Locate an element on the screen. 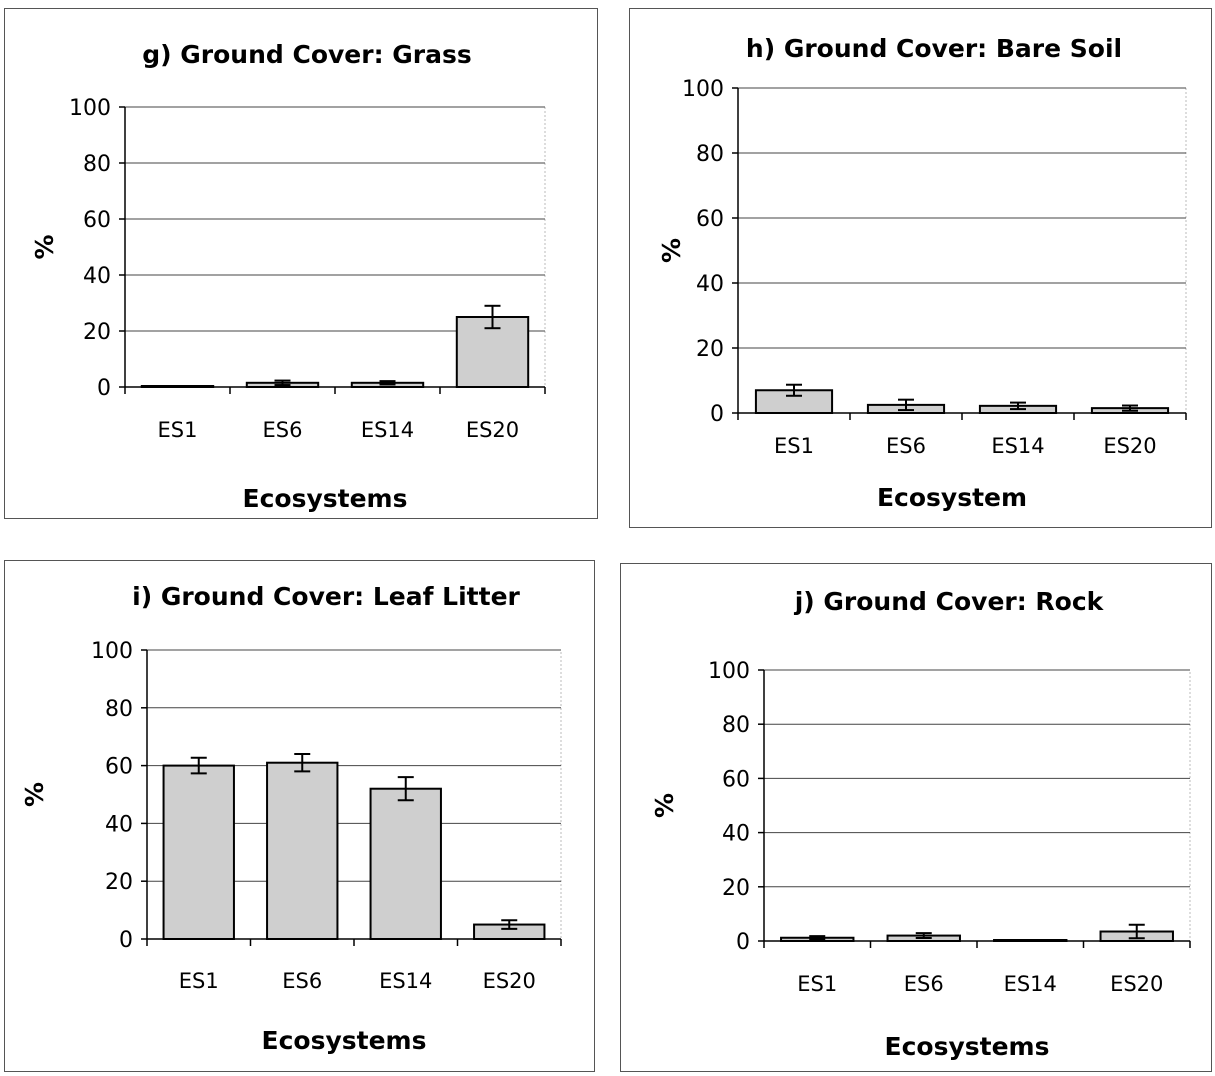 The width and height of the screenshot is (1215, 1076). chart-title: h) Ground Cover: Bare Soil is located at coordinates (934, 48).